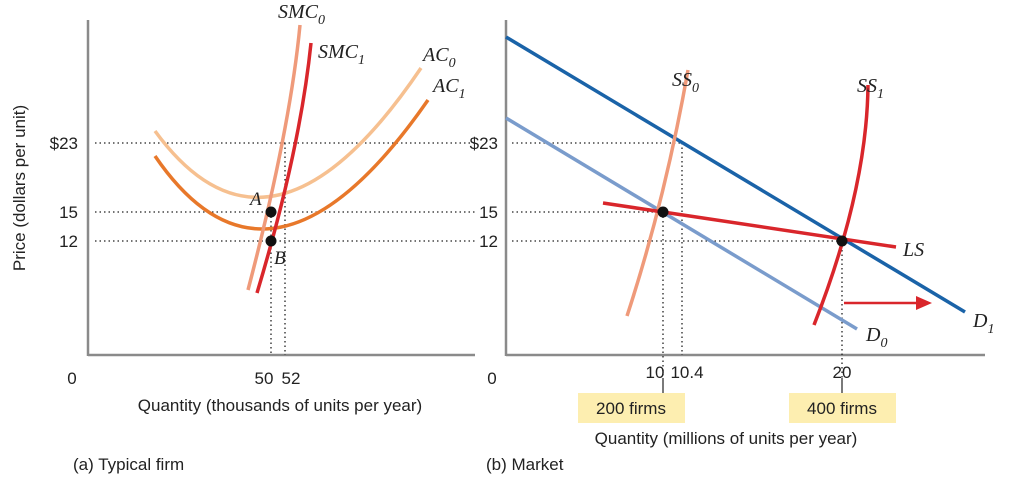  I want to click on shift-arrow-head, so click(924, 303).